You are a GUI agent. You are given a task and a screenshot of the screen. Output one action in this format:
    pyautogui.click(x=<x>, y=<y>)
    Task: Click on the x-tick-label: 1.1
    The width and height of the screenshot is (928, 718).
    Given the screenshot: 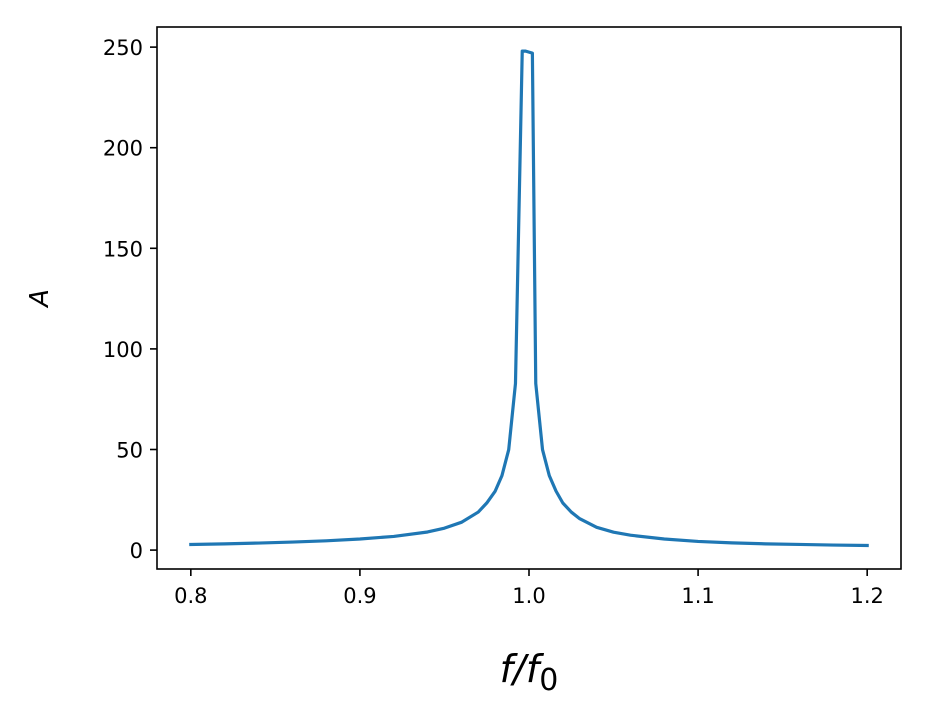 What is the action you would take?
    pyautogui.click(x=697, y=596)
    